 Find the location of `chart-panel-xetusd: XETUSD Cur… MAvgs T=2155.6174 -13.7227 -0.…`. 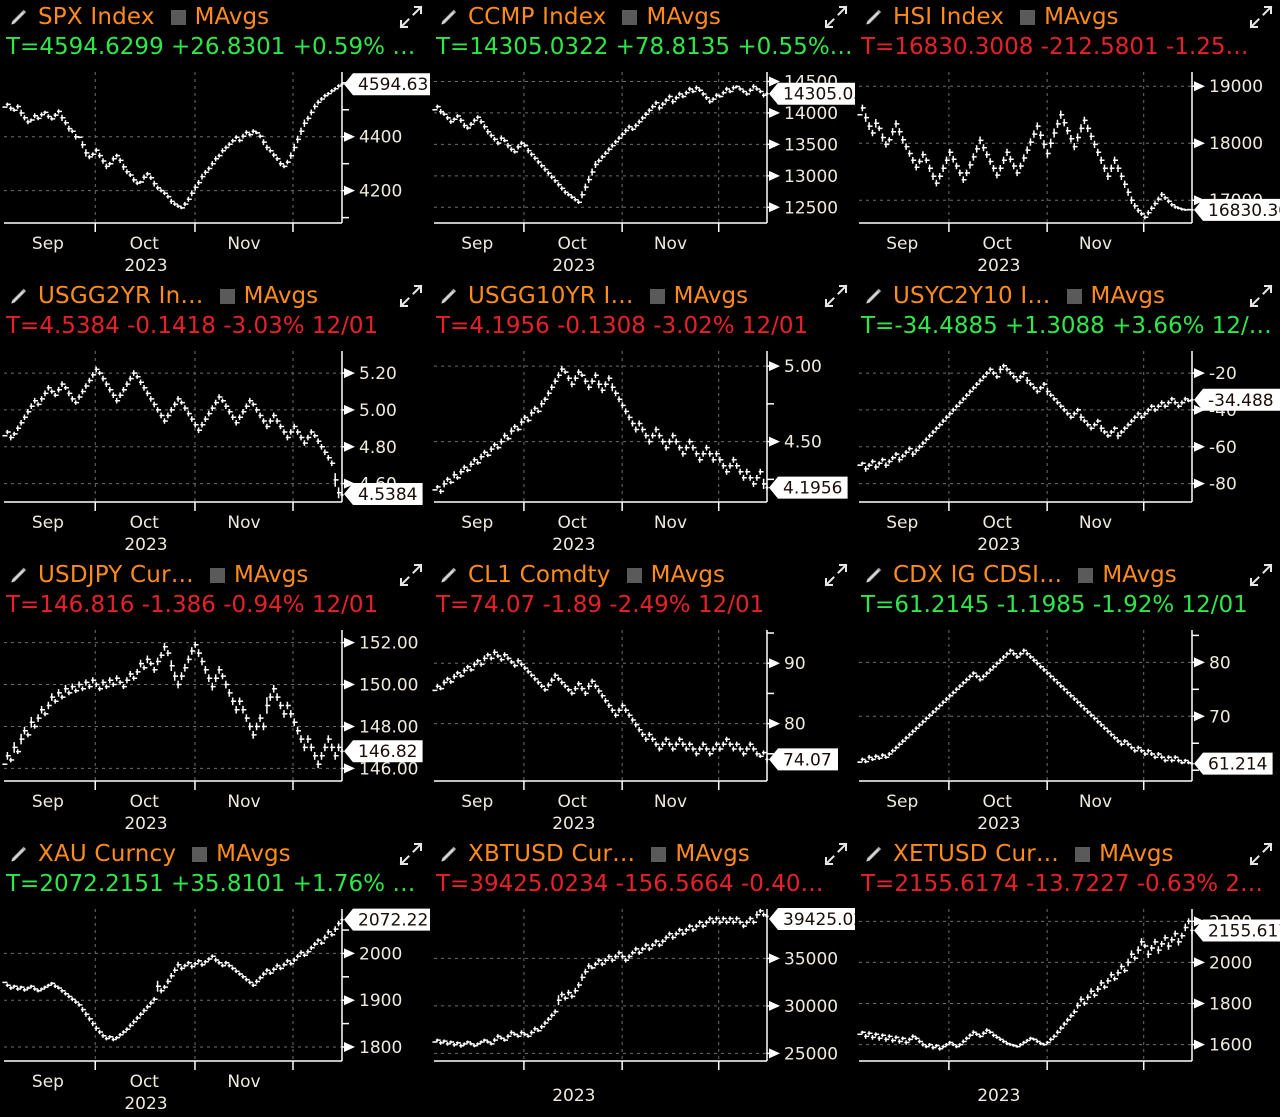

chart-panel-xetusd: XETUSD Cur… MAvgs T=2155.6174 -13.7227 -0.… is located at coordinates (1067, 977).